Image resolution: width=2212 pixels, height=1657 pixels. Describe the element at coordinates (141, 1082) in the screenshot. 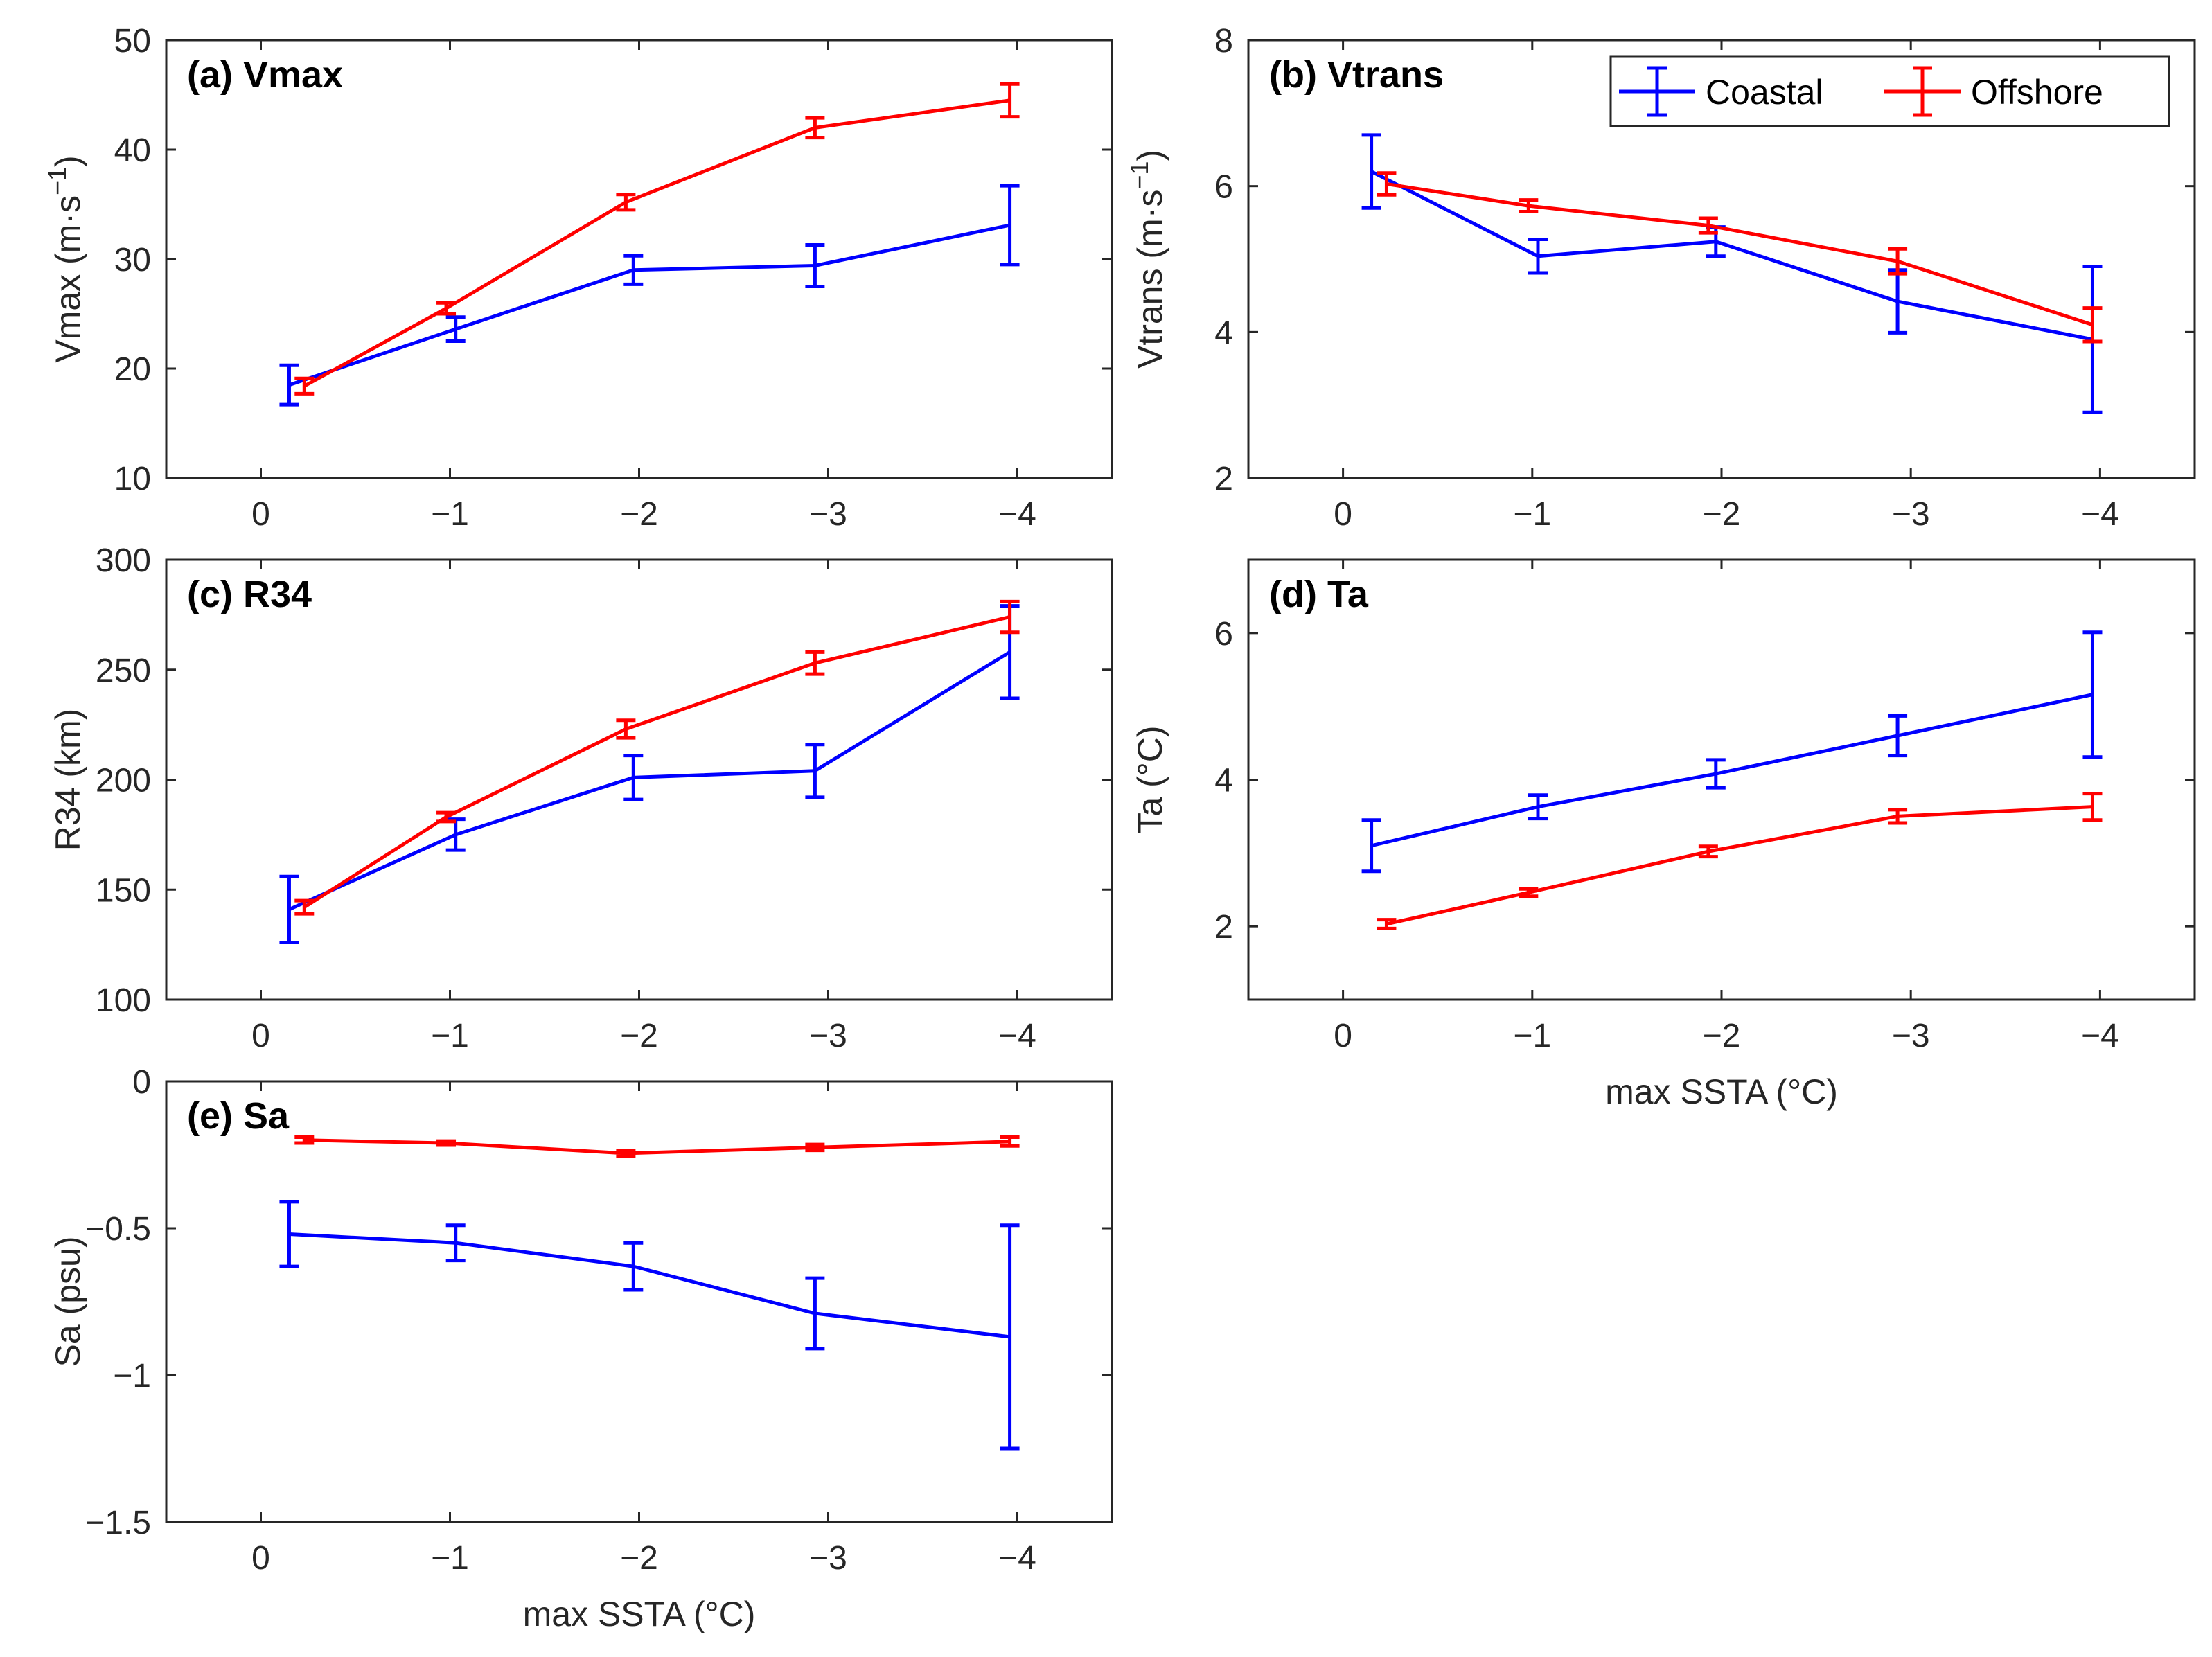

I see `y-tick-label: 0` at that location.